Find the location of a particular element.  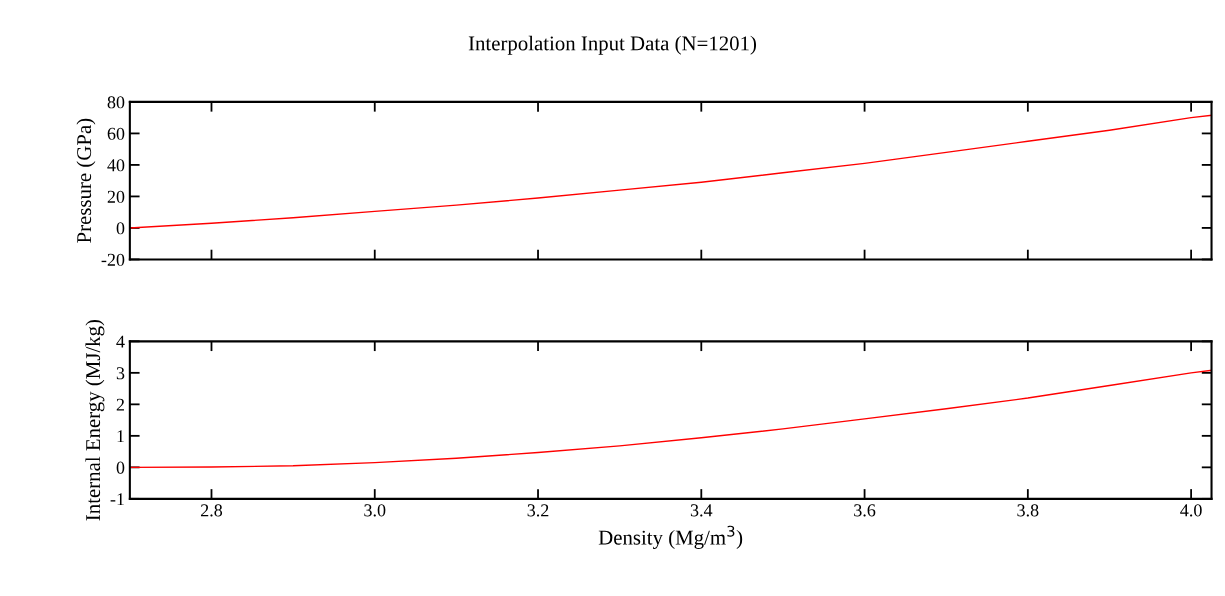

y-tick-label: 4 is located at coordinates (120, 341).